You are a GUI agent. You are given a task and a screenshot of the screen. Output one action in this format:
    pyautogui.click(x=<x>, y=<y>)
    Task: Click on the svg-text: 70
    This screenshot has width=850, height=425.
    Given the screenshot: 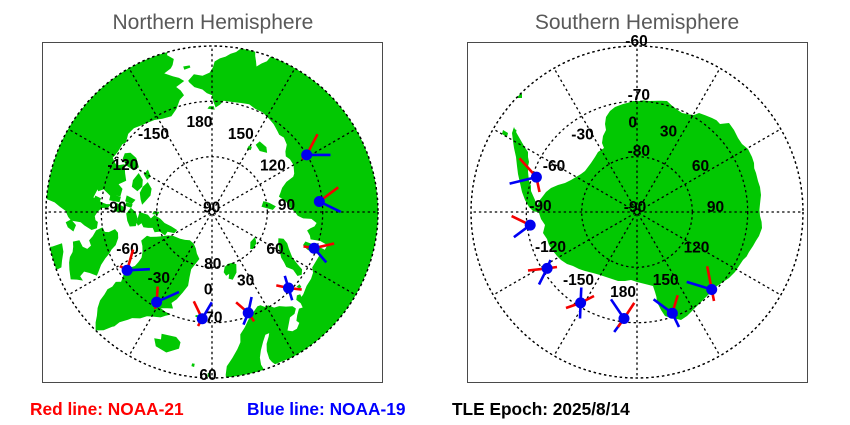 What is the action you would take?
    pyautogui.click(x=213, y=318)
    